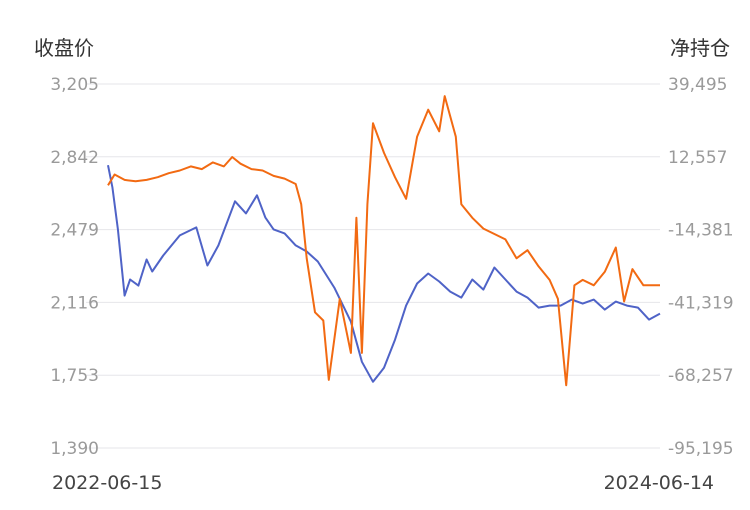  Describe the element at coordinates (74, 85) in the screenshot. I see `left-tick-label: 3,205` at that location.